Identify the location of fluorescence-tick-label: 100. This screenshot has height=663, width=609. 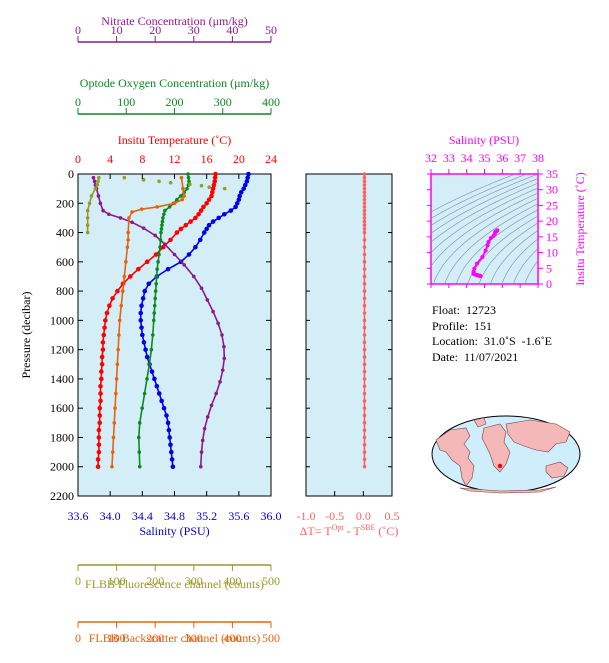
(117, 581).